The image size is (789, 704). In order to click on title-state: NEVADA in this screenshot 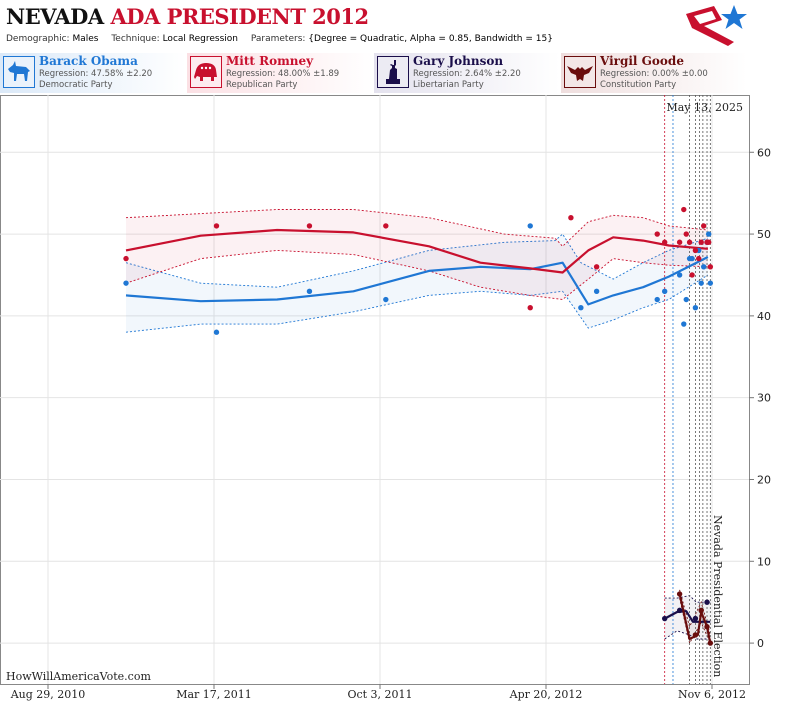, I will do `click(55, 16)`.